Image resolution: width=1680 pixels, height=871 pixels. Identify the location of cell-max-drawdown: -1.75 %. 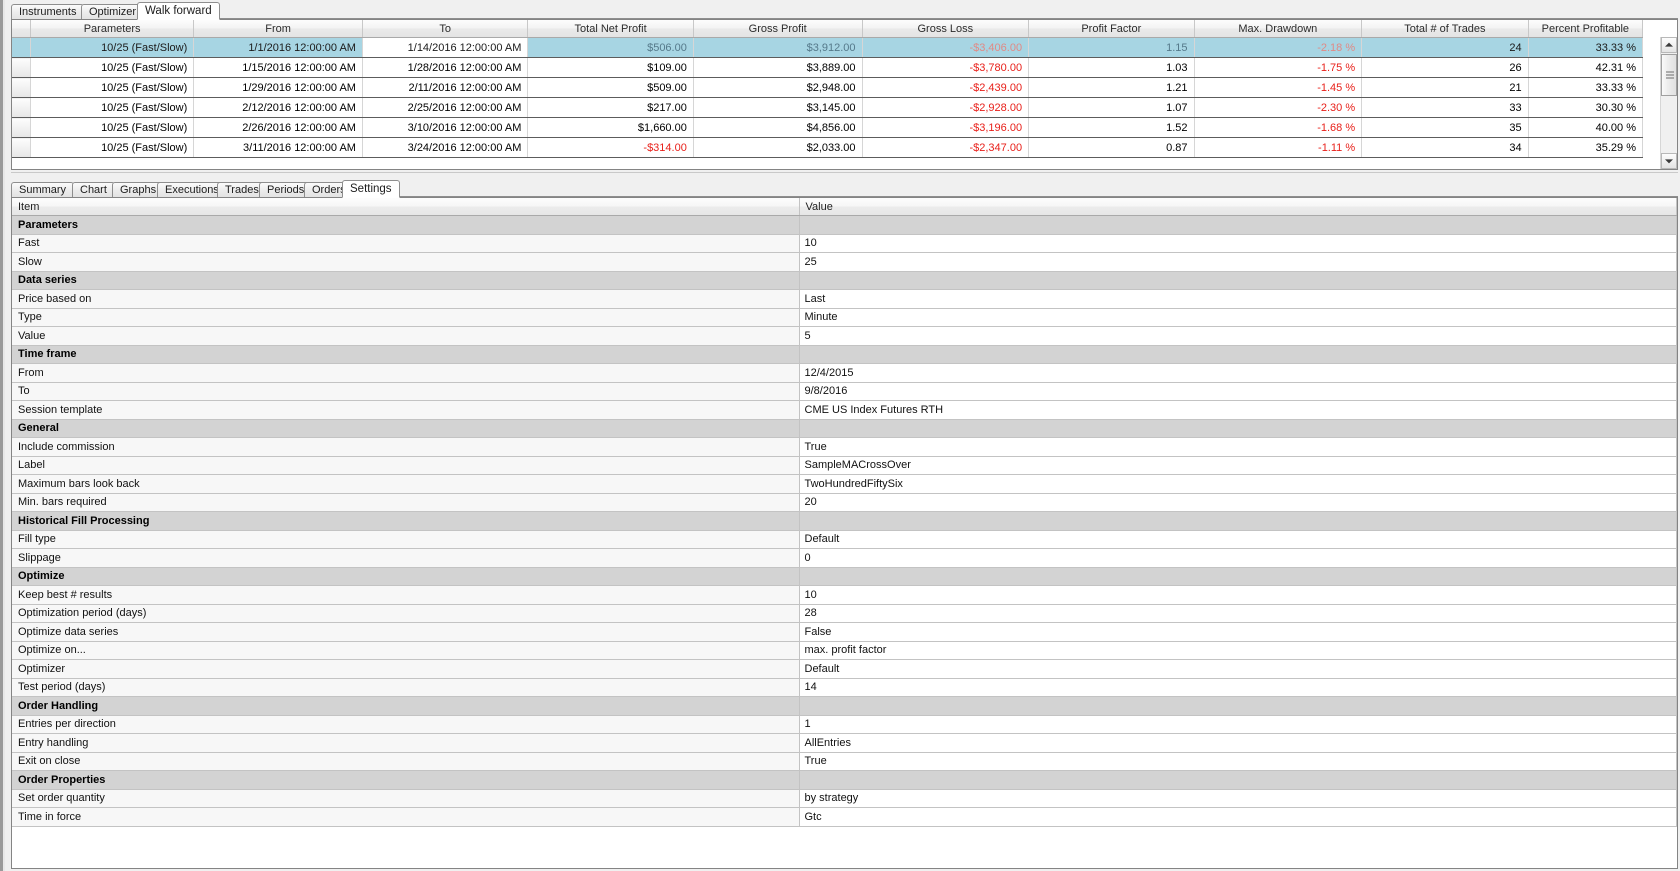
(1278, 67).